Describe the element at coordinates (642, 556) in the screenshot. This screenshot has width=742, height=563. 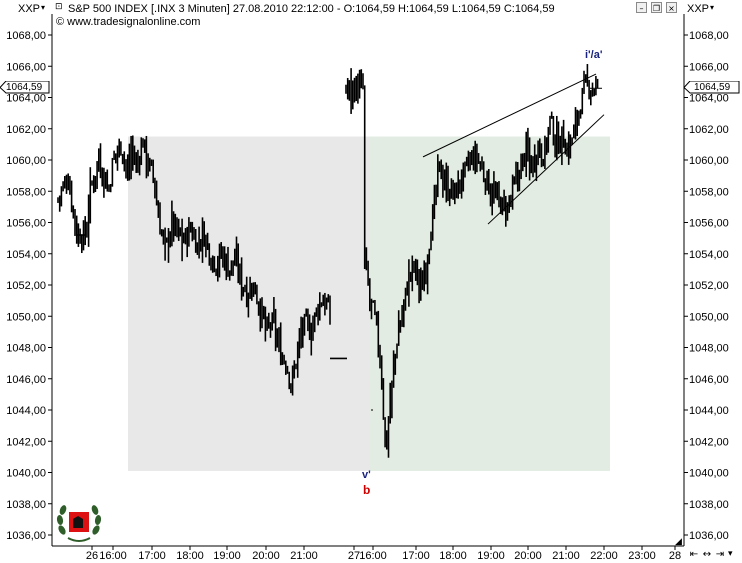
I see `x-tick-label: 23:00` at that location.